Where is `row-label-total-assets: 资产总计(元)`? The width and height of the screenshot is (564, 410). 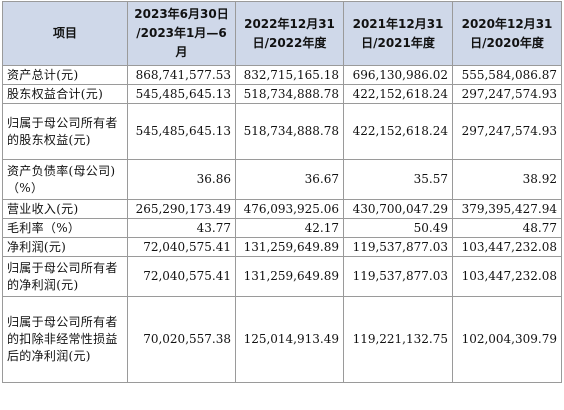
row-label-total-assets: 资产总计(元) is located at coordinates (65, 75).